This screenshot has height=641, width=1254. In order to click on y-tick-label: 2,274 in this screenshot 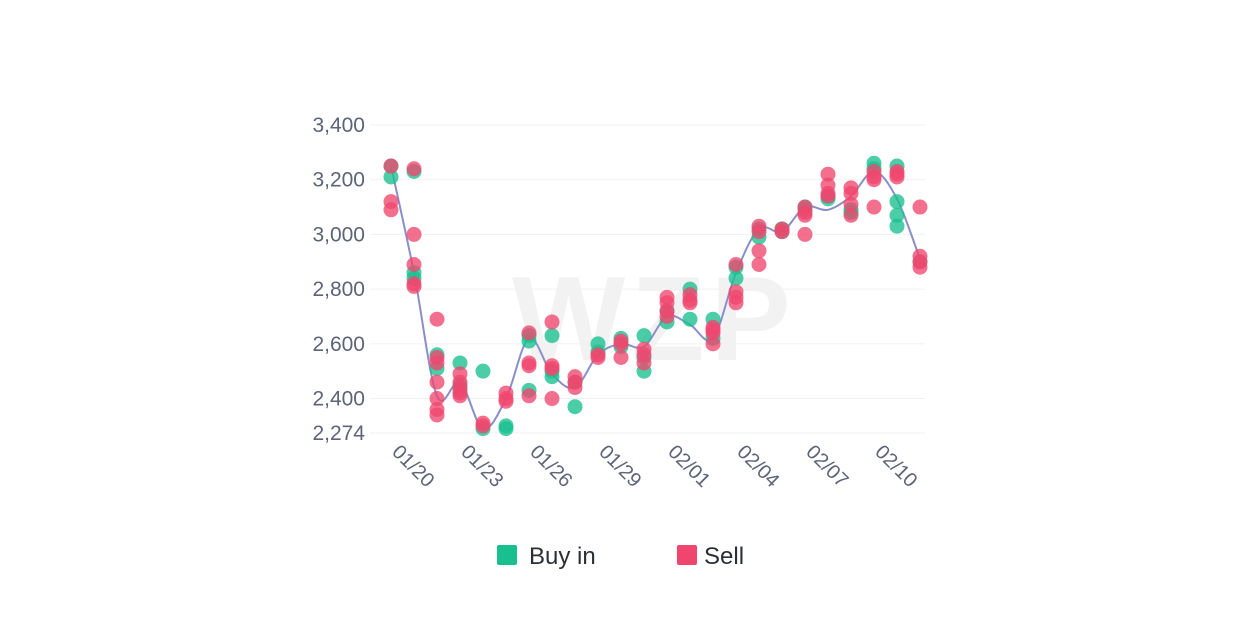, I will do `click(338, 433)`.